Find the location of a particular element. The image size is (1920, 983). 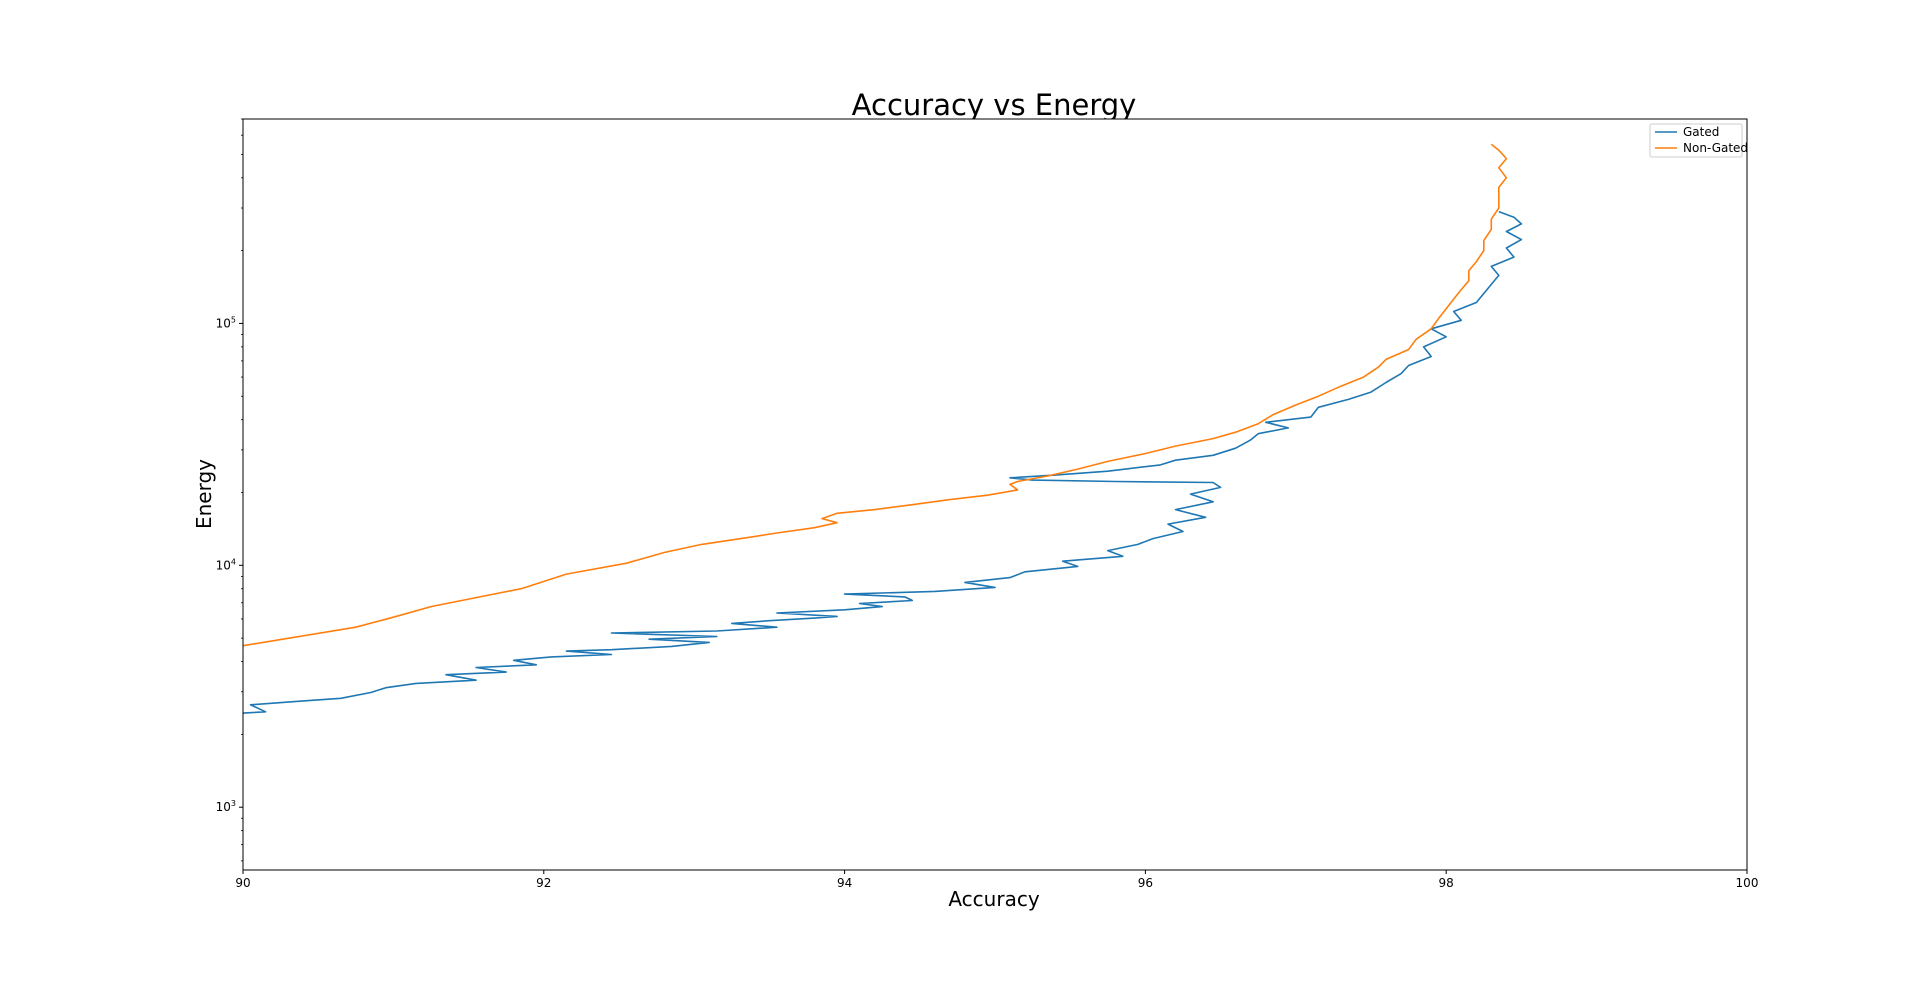

x-tick-label: 100 is located at coordinates (1747, 883).